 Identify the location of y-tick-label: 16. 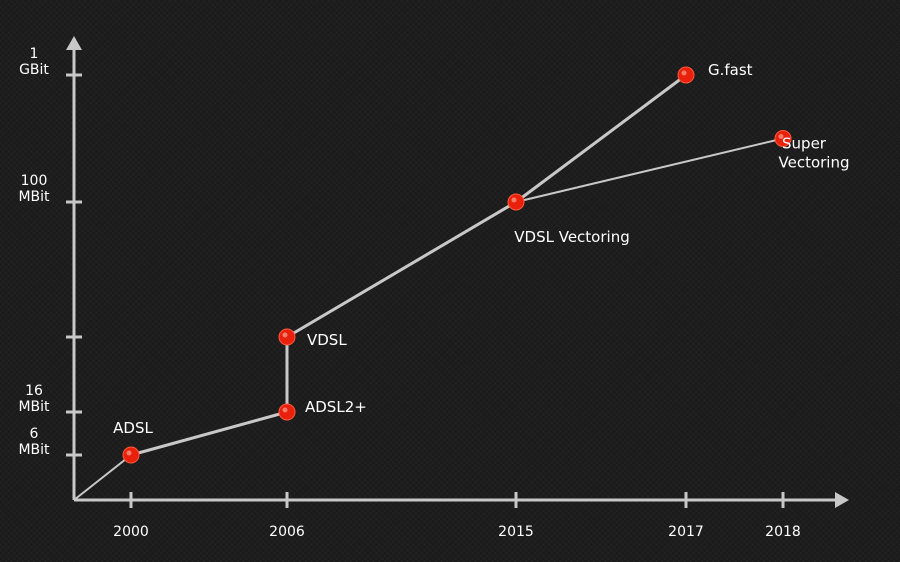
(34, 391).